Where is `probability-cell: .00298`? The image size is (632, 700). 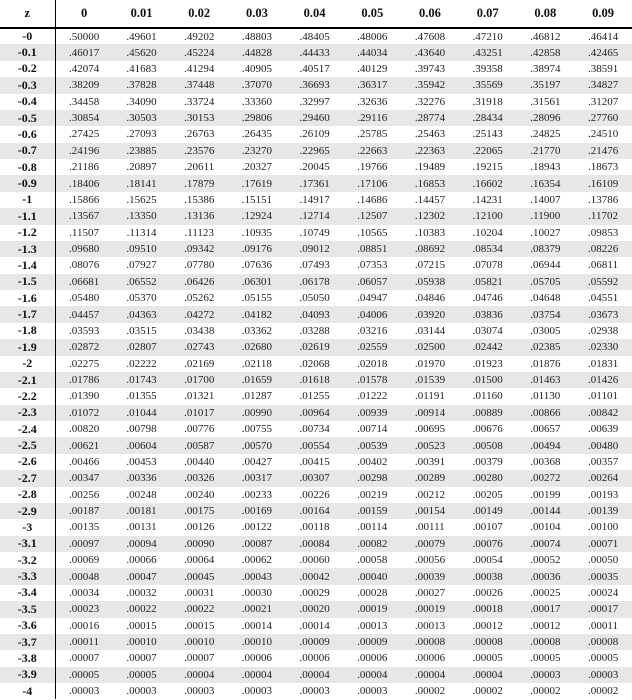 probability-cell: .00298 is located at coordinates (372, 478).